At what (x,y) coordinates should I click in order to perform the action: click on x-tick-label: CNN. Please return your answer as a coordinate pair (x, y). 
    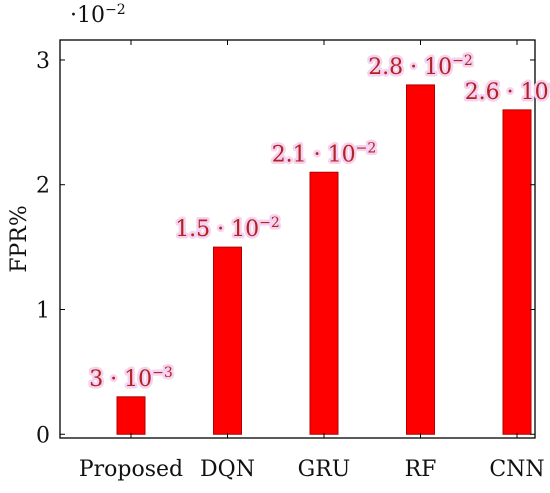
    Looking at the image, I should click on (516, 469).